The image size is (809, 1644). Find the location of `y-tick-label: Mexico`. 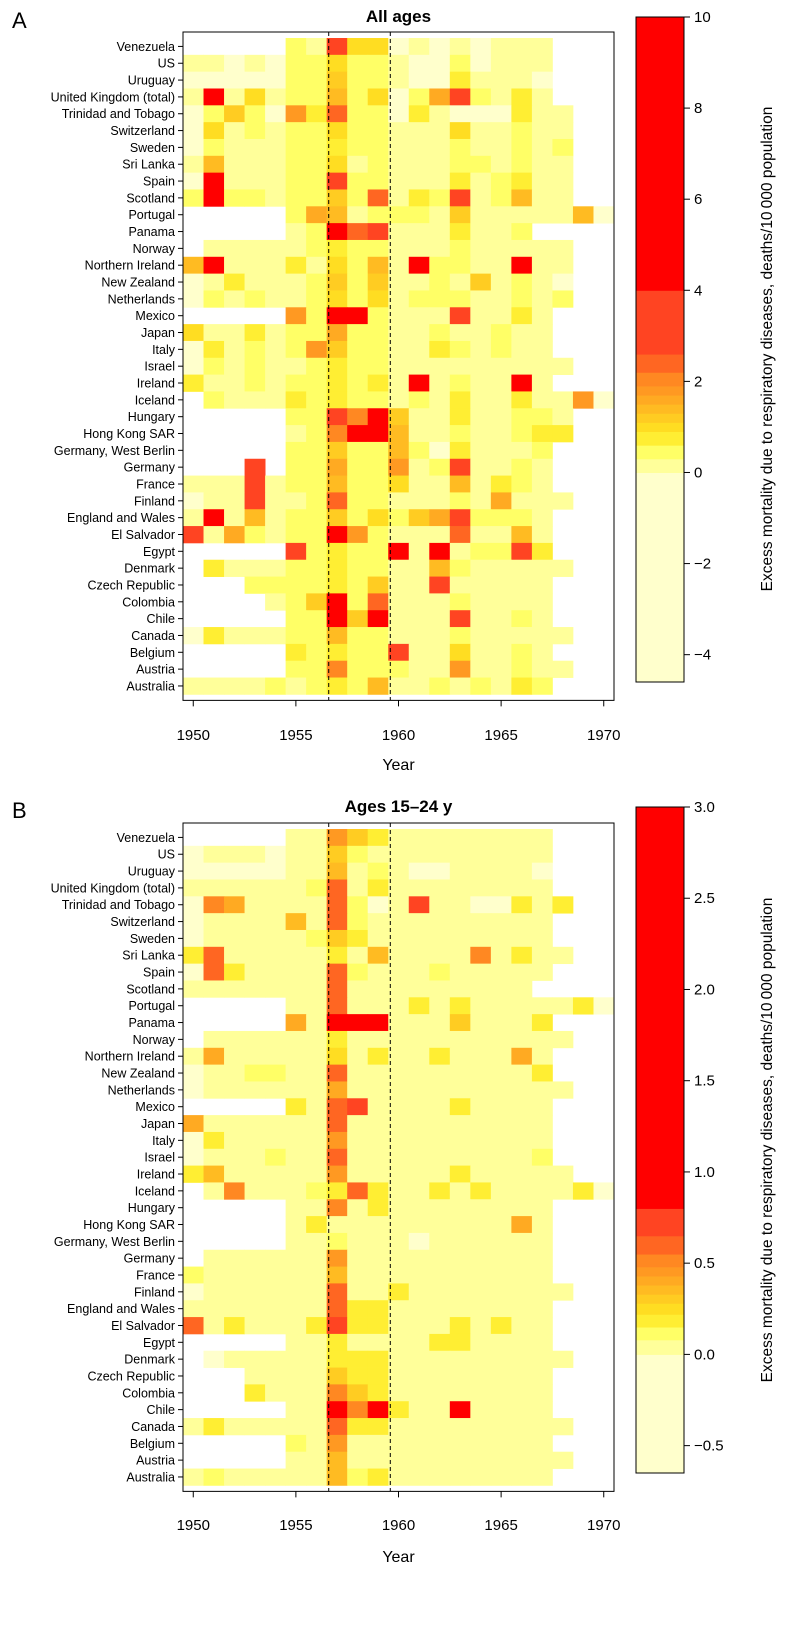

y-tick-label: Mexico is located at coordinates (155, 1107).